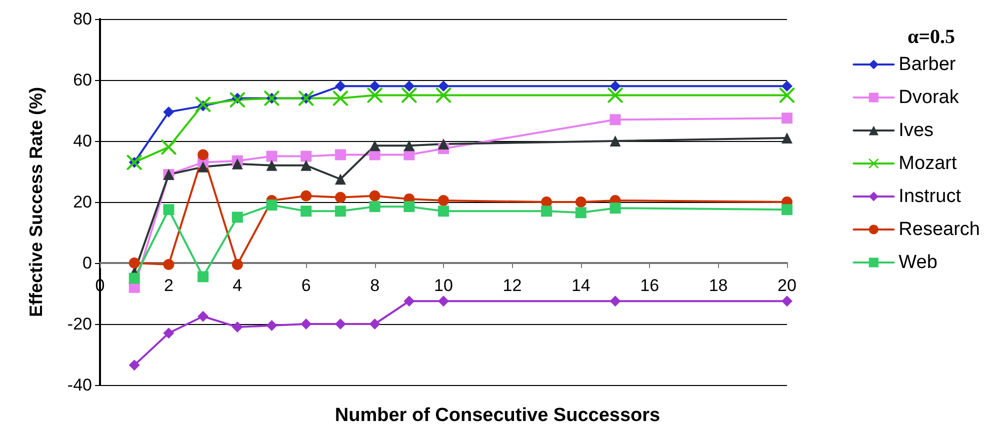 Image resolution: width=995 pixels, height=433 pixels. Describe the element at coordinates (927, 64) in the screenshot. I see `legend-label: Barber` at that location.